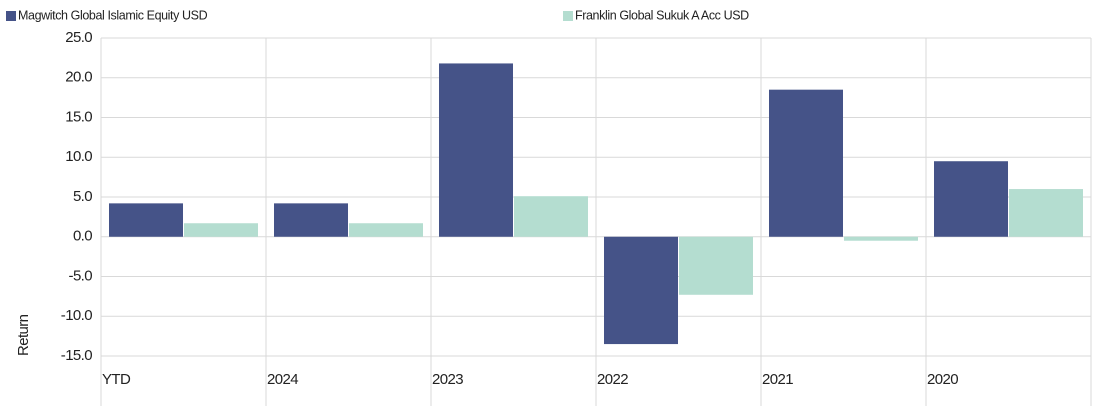 This screenshot has width=1096, height=406. I want to click on y-tick-label: 20.0, so click(78, 77).